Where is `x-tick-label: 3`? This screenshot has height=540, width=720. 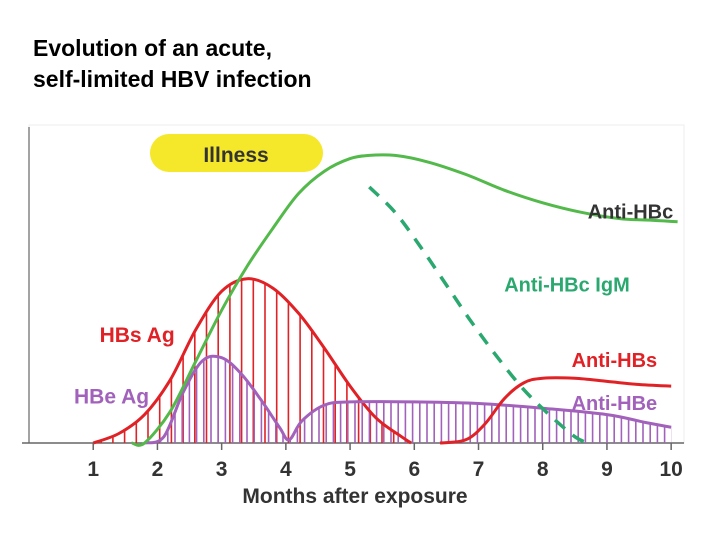
x-tick-label: 3 is located at coordinates (222, 469).